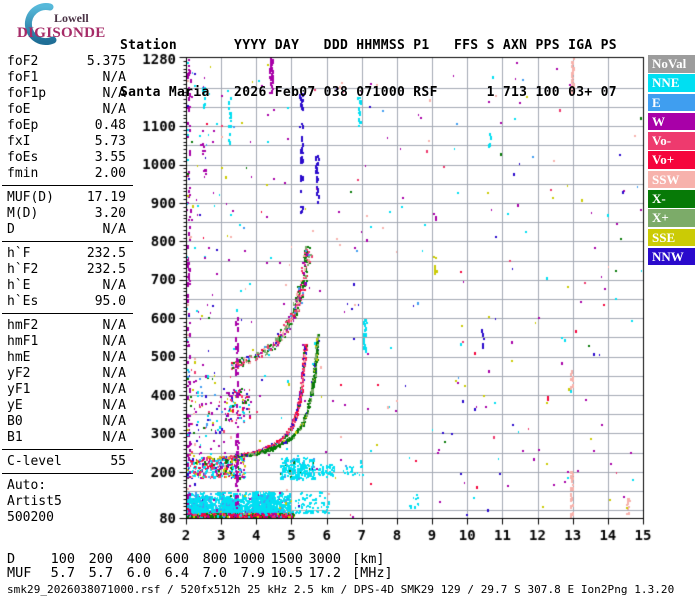 This screenshot has width=700, height=600. I want to click on logo-digisonde-text: DIGISONDE, so click(61, 33).